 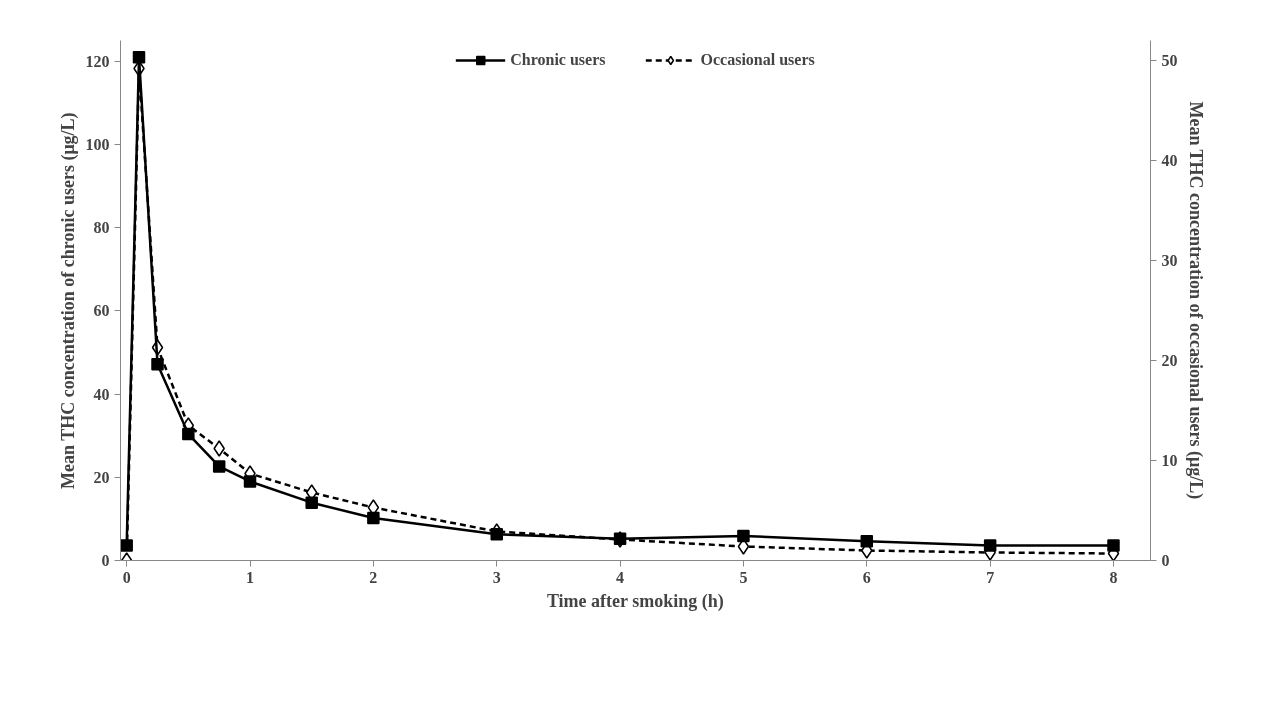 What do you see at coordinates (1169, 460) in the screenshot?
I see `y2-tick-label: 10` at bounding box center [1169, 460].